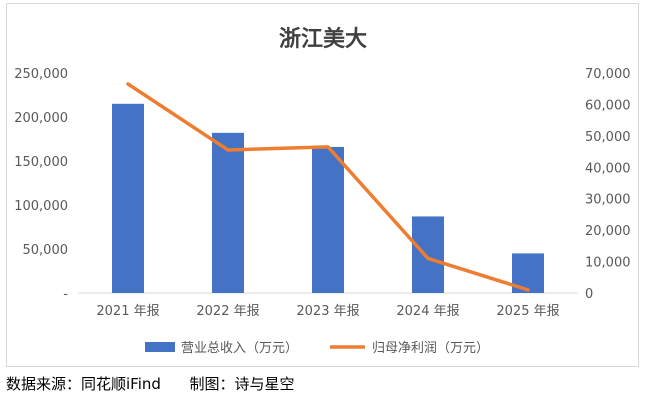  I want to click on category-label: 2023 年报, so click(327, 311).